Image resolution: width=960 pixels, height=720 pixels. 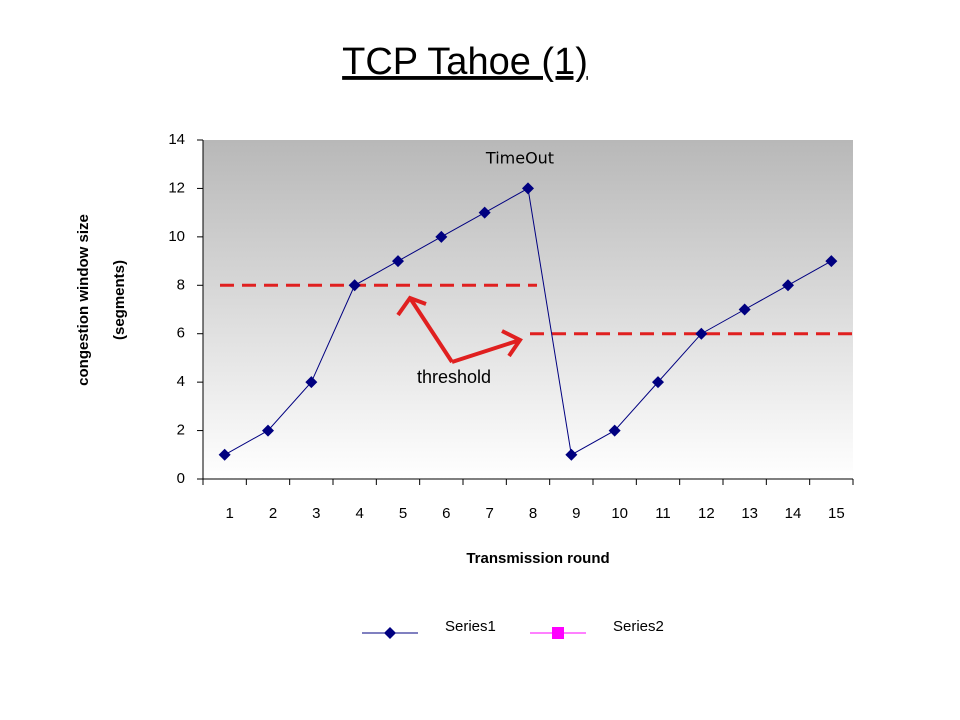 What do you see at coordinates (181, 430) in the screenshot?
I see `y-tick-label: 2` at bounding box center [181, 430].